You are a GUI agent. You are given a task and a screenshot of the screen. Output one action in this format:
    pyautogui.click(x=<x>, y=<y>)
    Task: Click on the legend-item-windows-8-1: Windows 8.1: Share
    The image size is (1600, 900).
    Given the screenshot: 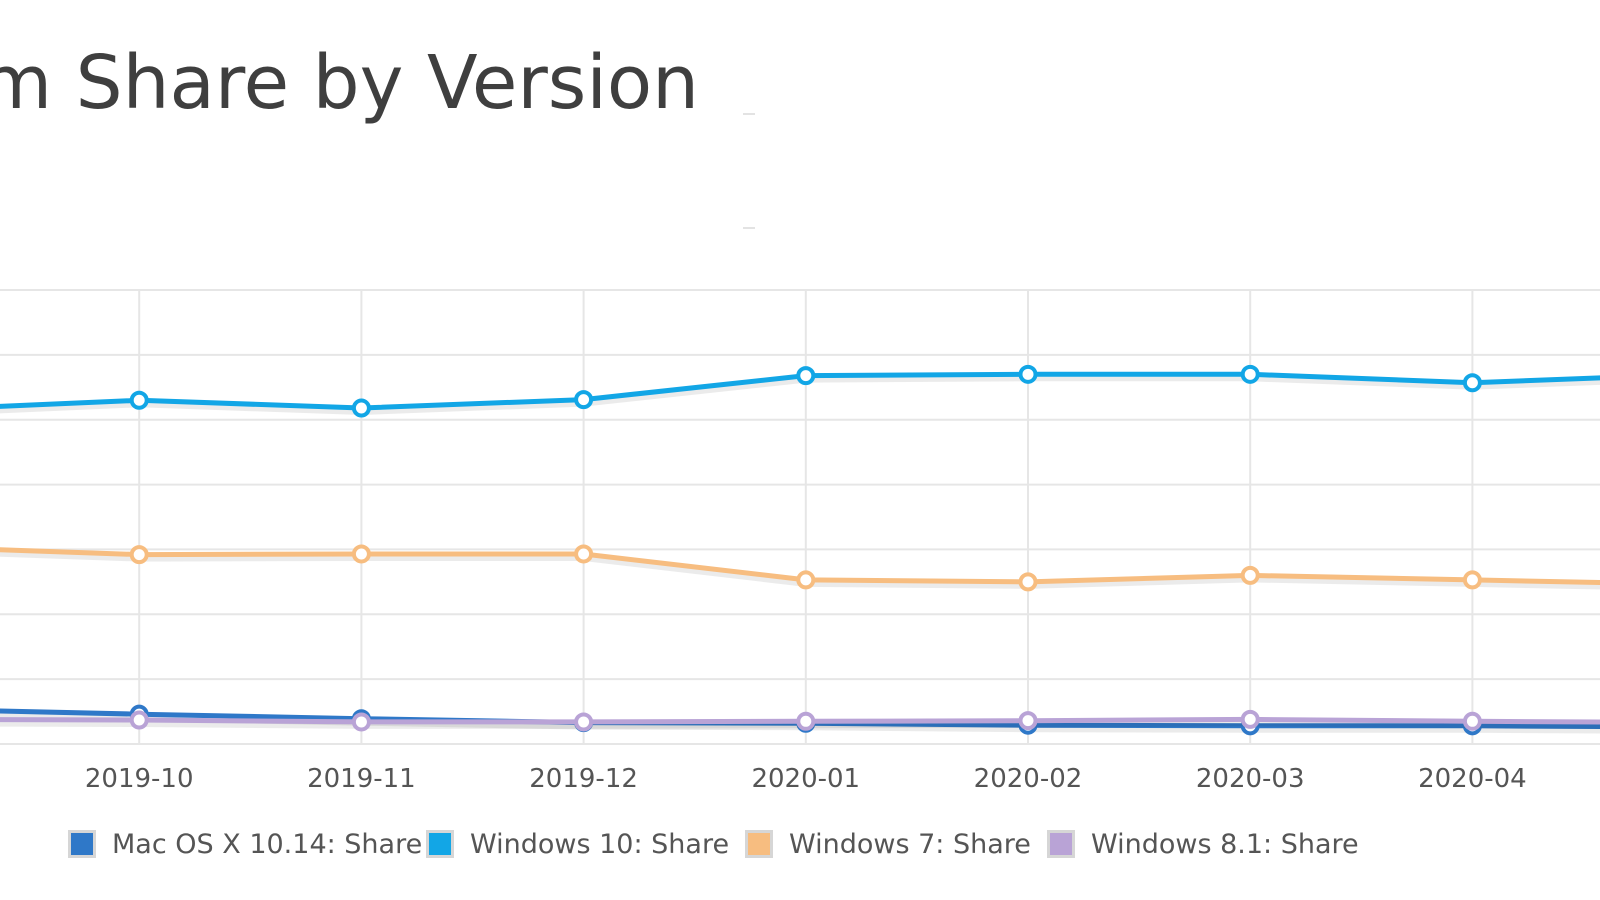 What is the action you would take?
    pyautogui.click(x=1203, y=844)
    